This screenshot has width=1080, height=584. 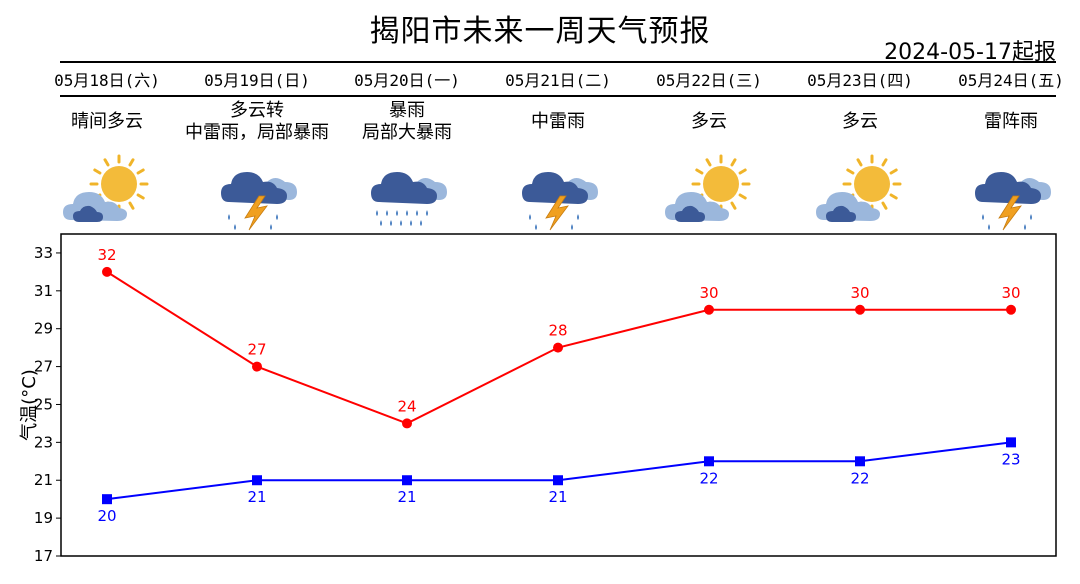 What do you see at coordinates (43, 518) in the screenshot?
I see `y-tick-label: 19` at bounding box center [43, 518].